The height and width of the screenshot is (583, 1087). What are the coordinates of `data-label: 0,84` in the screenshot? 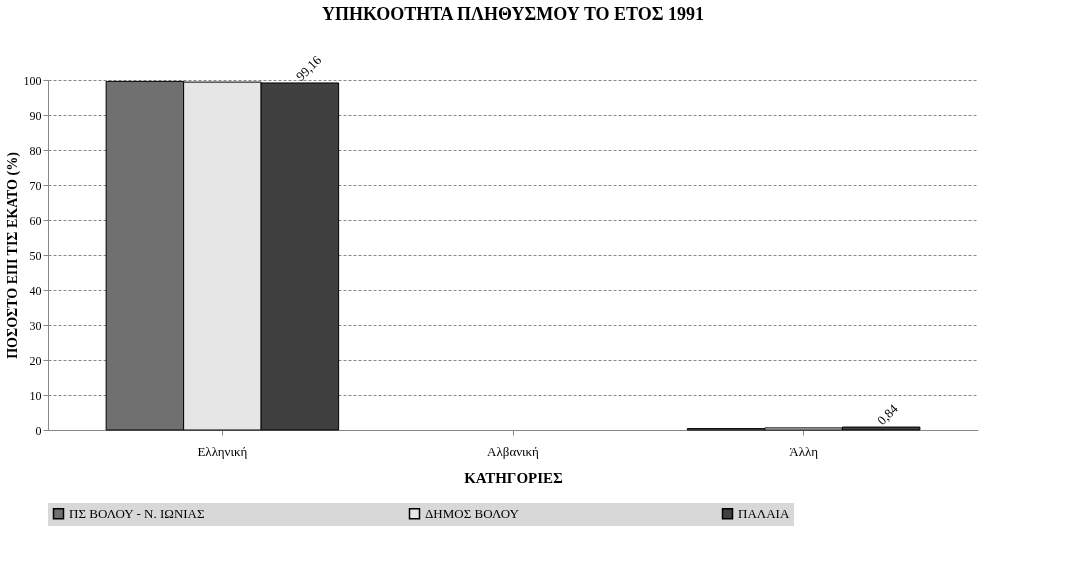 It's located at (888, 414).